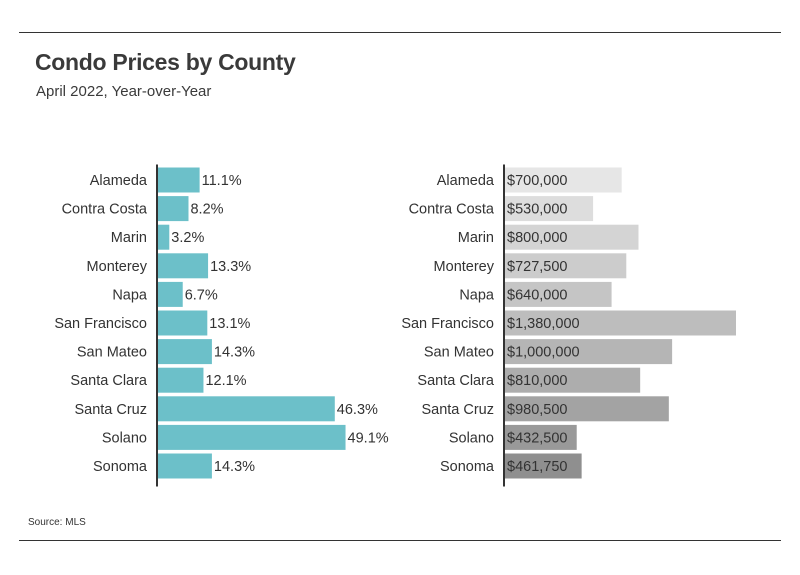 Image resolution: width=800 pixels, height=575 pixels. What do you see at coordinates (57, 522) in the screenshot?
I see `source-note: Source: MLS` at bounding box center [57, 522].